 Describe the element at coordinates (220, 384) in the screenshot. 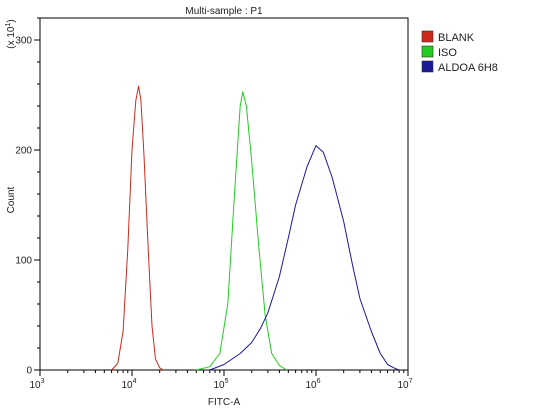

I see `x-tick-label: 10⁵` at that location.